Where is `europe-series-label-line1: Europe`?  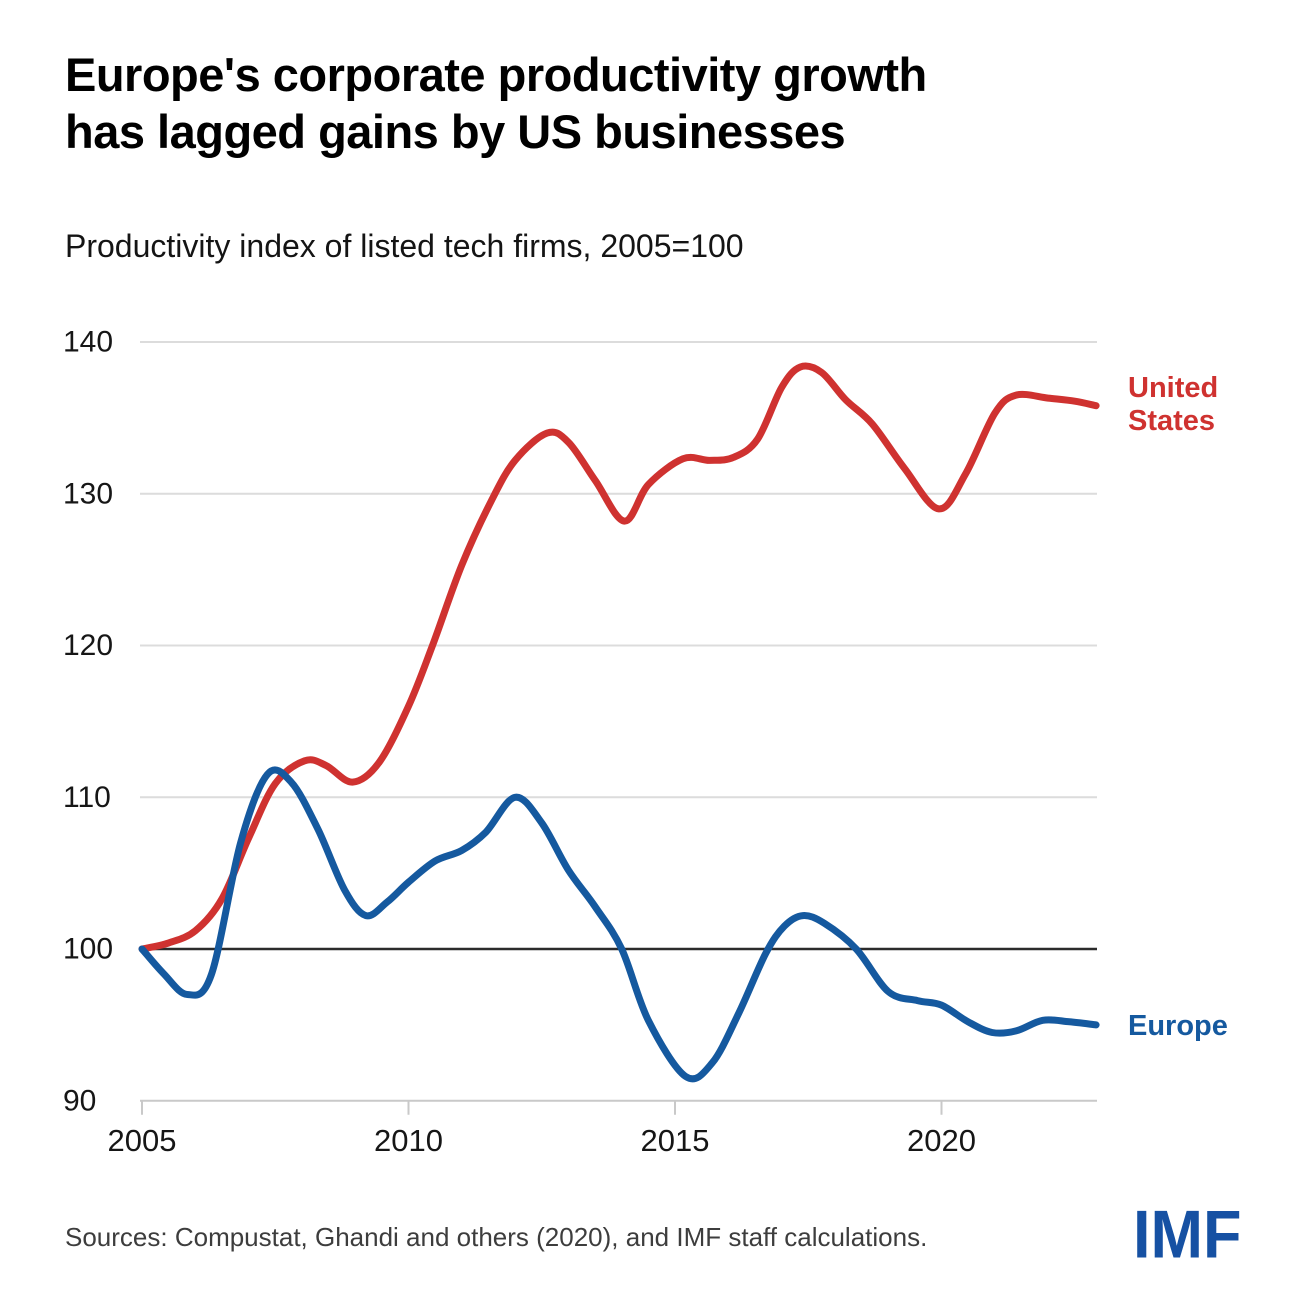 europe-series-label-line1: Europe is located at coordinates (1178, 1026).